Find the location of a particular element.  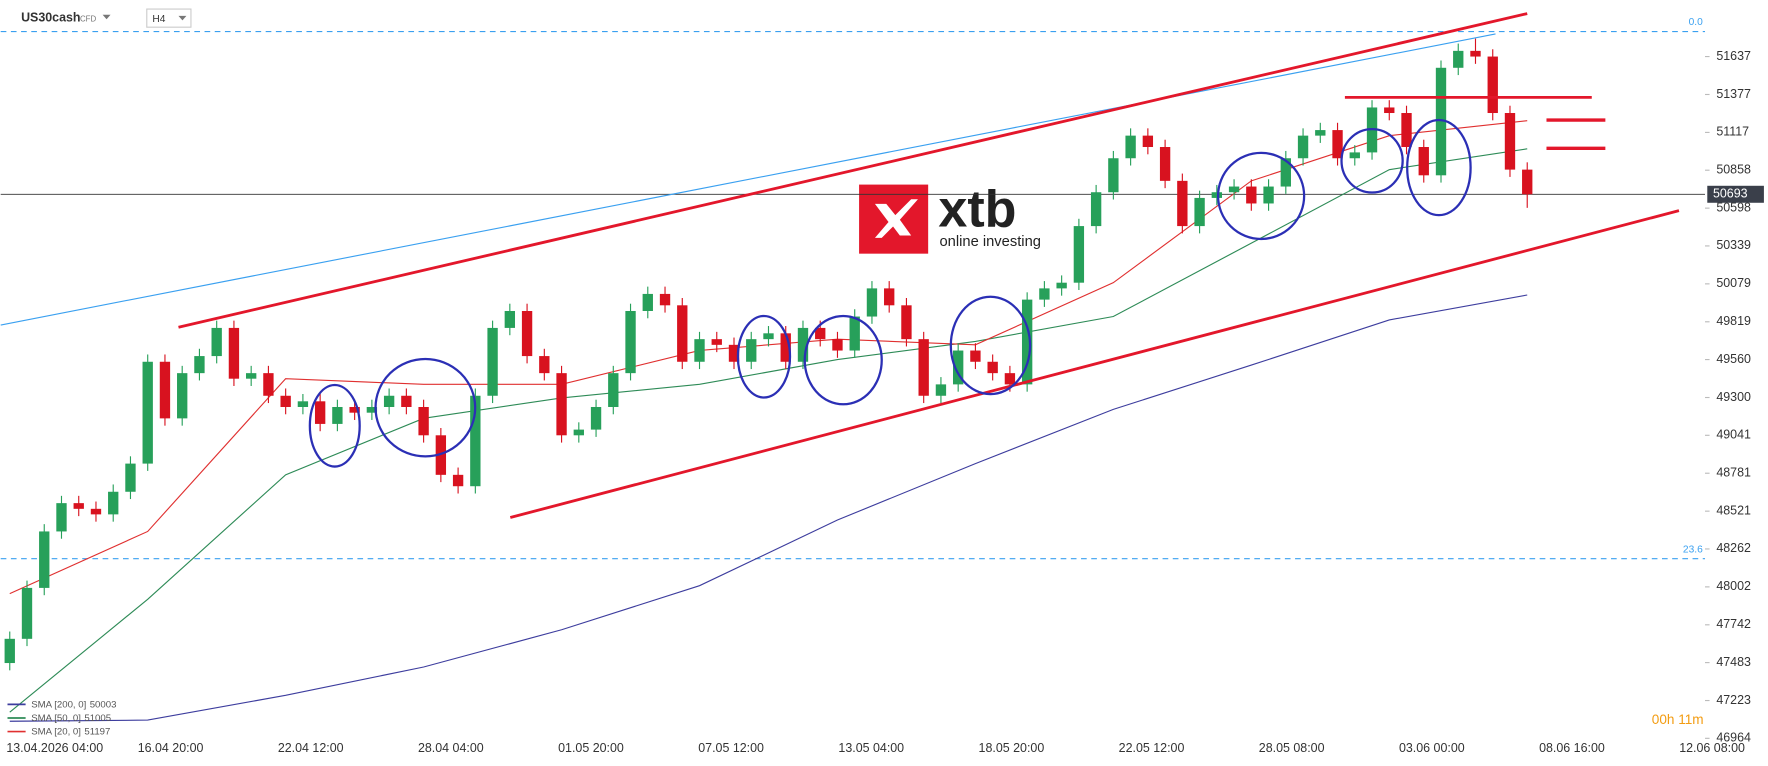

timeframe: H4 is located at coordinates (158, 19).